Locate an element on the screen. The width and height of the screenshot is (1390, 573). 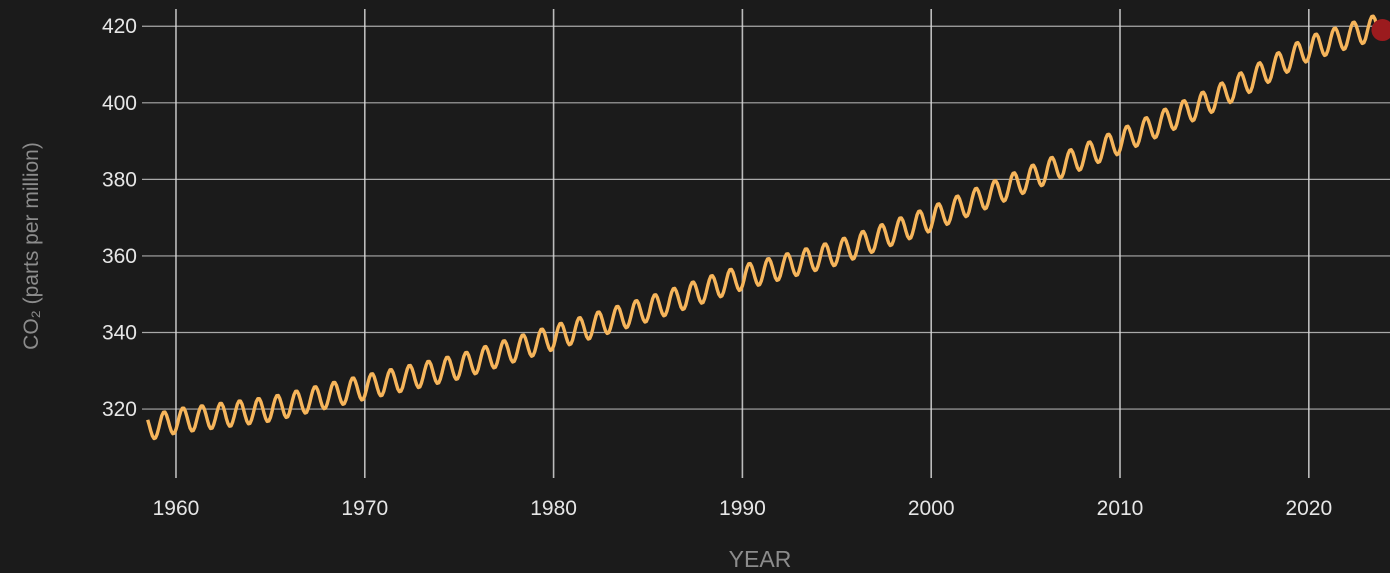
x-tick-label: 1960 is located at coordinates (176, 508).